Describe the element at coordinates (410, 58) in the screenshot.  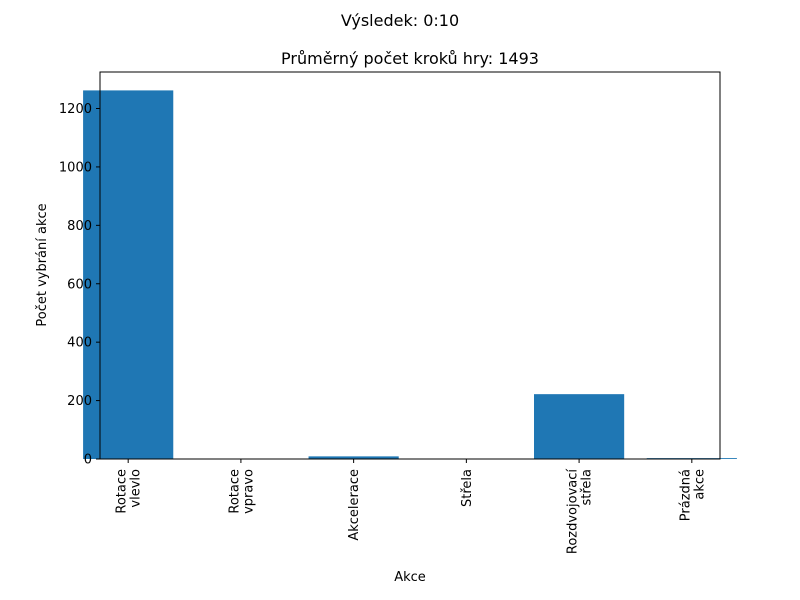
I see `chart-title: Průměrný počet kroků hry: 1493` at that location.